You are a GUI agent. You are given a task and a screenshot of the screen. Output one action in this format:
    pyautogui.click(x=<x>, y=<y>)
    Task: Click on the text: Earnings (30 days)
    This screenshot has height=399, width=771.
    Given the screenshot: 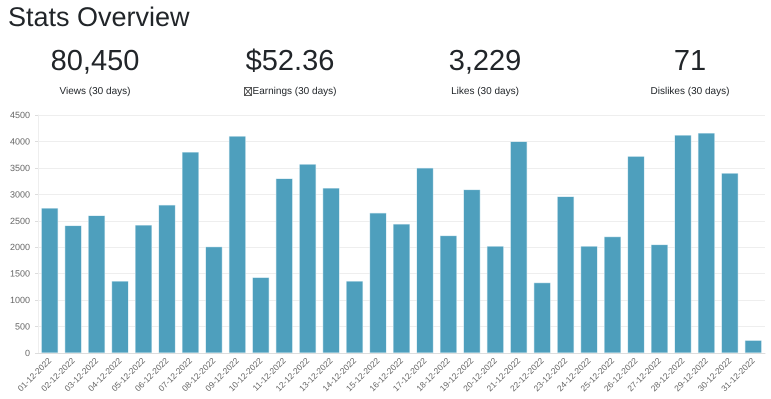 What is the action you would take?
    pyautogui.click(x=294, y=91)
    